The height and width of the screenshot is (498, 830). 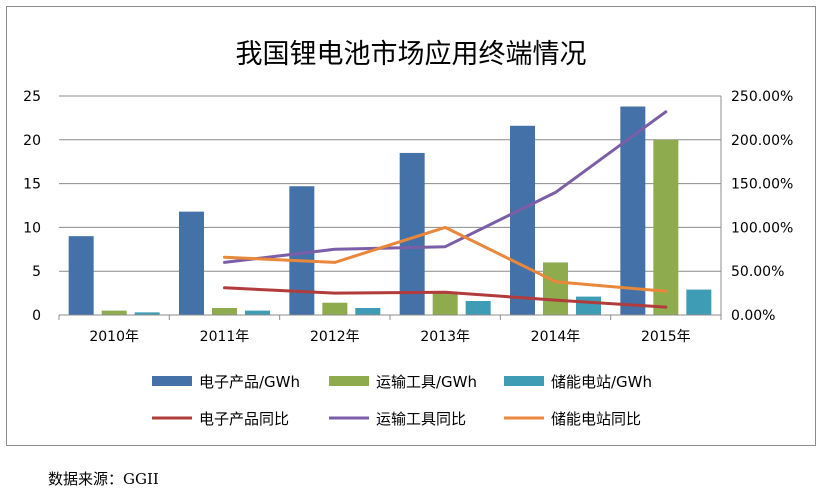 What do you see at coordinates (596, 419) in the screenshot?
I see `legend-label: 储能电站同比` at bounding box center [596, 419].